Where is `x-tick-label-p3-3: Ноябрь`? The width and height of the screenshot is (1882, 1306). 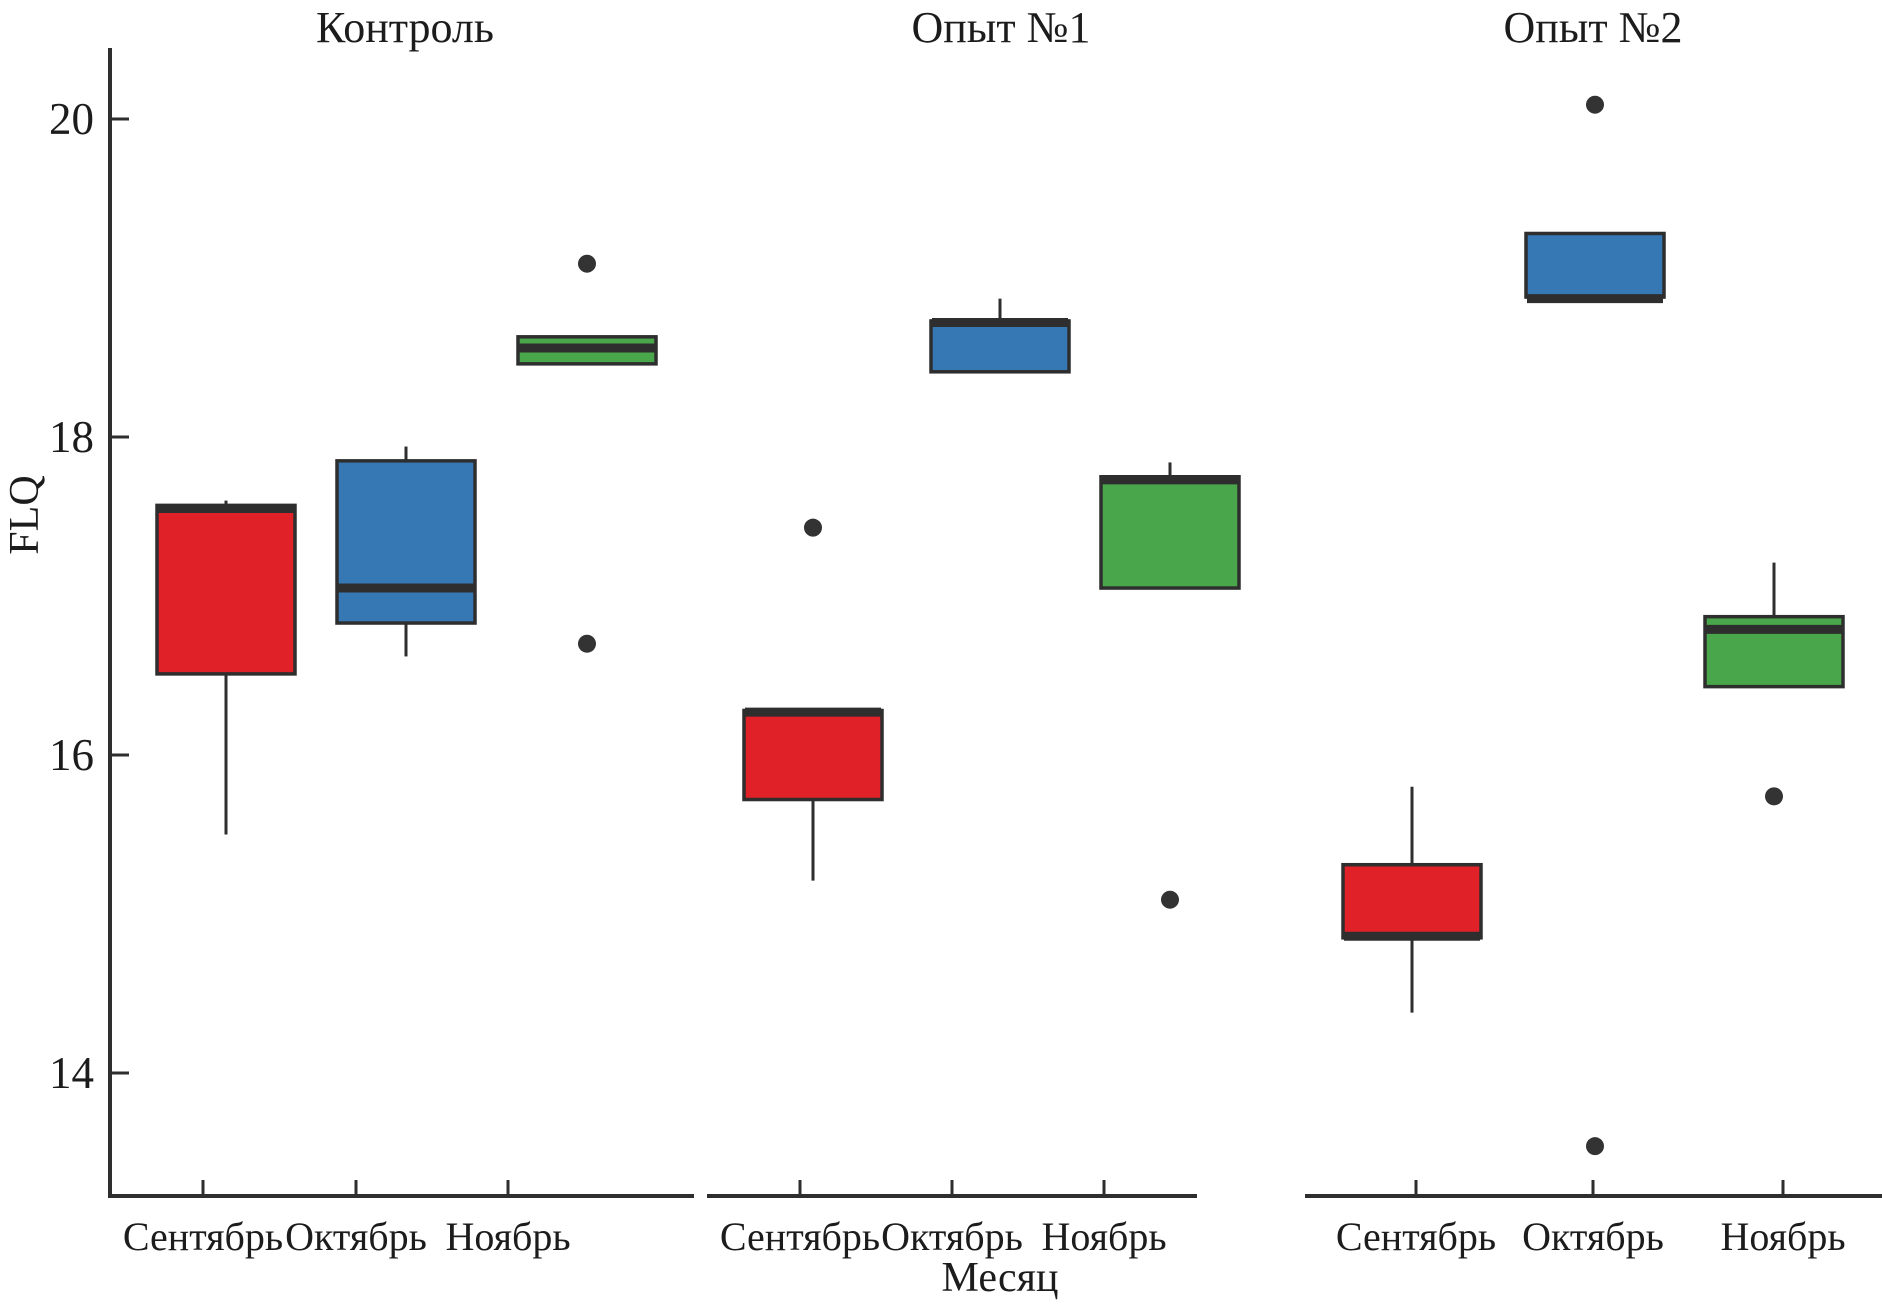
x-tick-label-p3-3: Ноябрь is located at coordinates (1783, 1236).